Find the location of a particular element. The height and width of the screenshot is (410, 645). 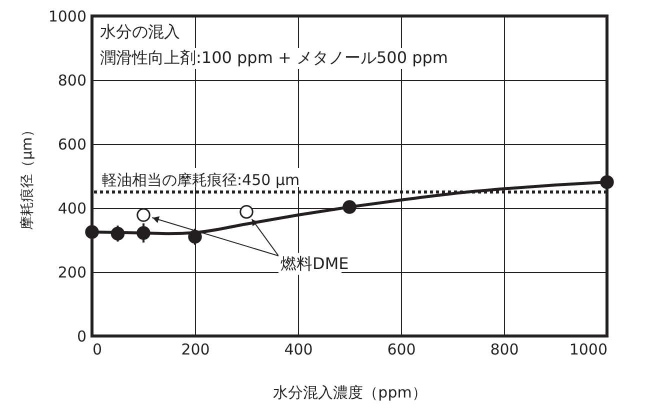

x-tick-label: 200 is located at coordinates (195, 349).